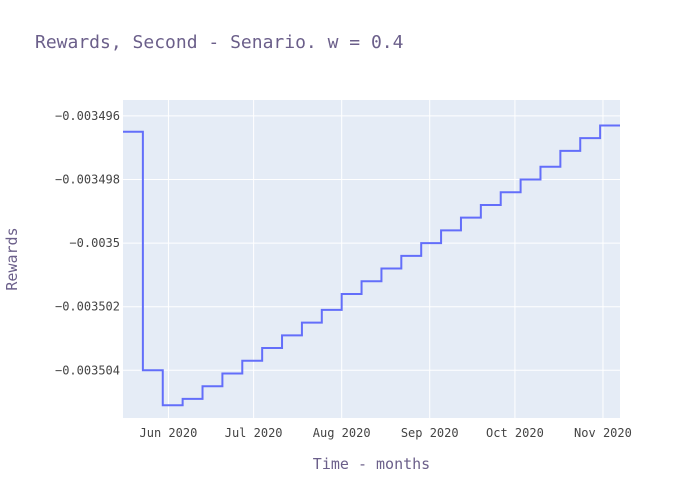 Image resolution: width=700 pixels, height=500 pixels. I want to click on chart-title: Rewards, Second - Senario. w = 0.4, so click(219, 42).